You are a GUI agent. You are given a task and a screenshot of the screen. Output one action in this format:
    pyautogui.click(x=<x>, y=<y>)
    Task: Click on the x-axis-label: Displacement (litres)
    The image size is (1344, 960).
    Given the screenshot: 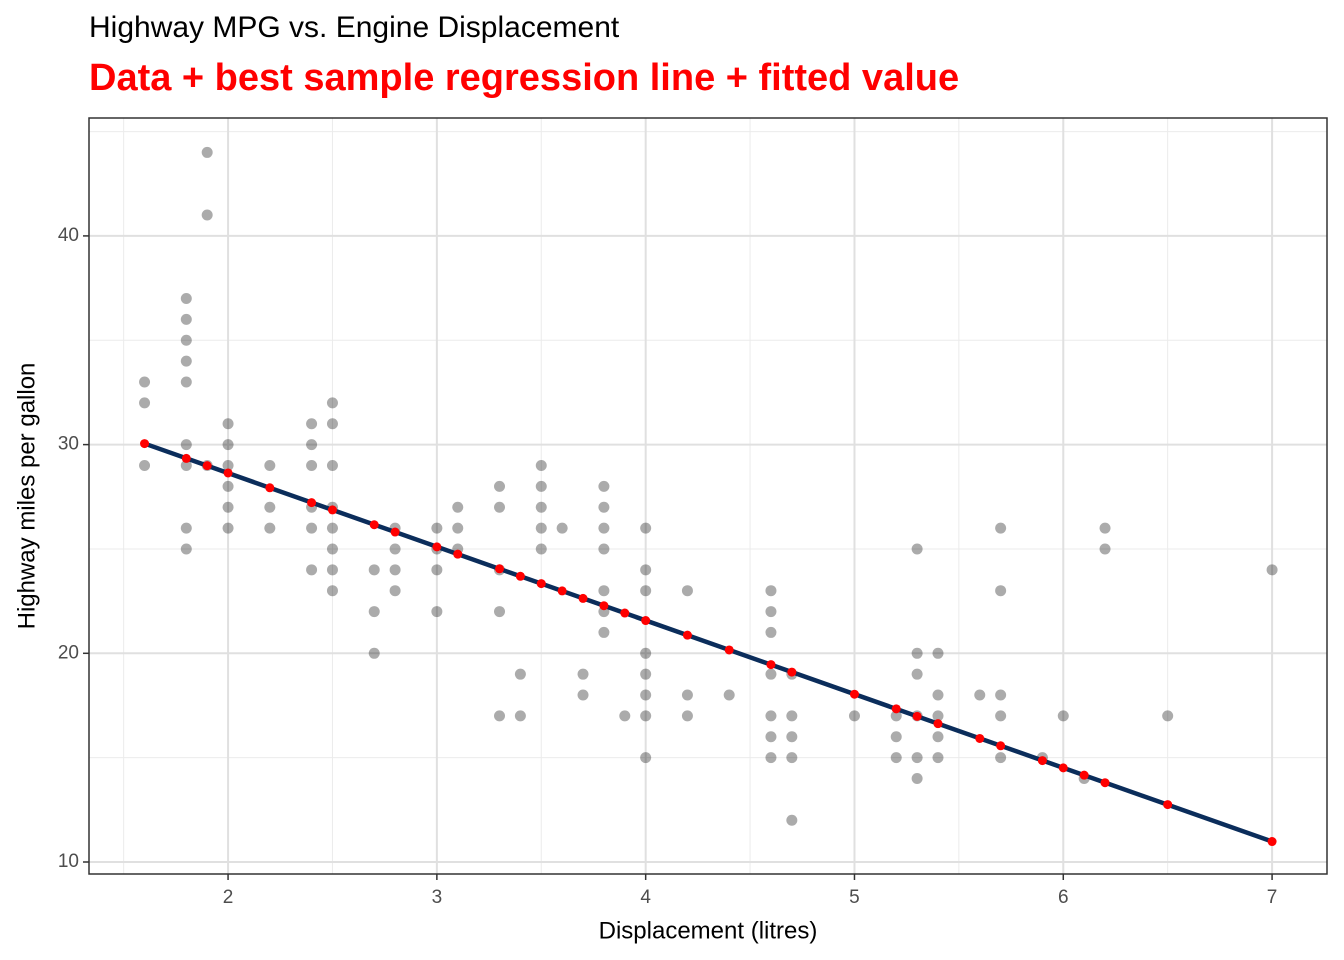 What is the action you would take?
    pyautogui.click(x=708, y=930)
    